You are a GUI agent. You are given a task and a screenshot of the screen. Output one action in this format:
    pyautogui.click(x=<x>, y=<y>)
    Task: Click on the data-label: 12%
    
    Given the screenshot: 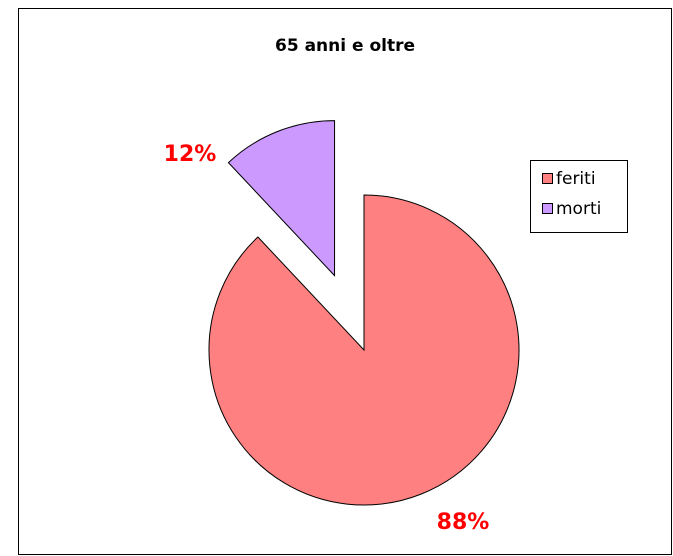 What is the action you would take?
    pyautogui.click(x=190, y=154)
    